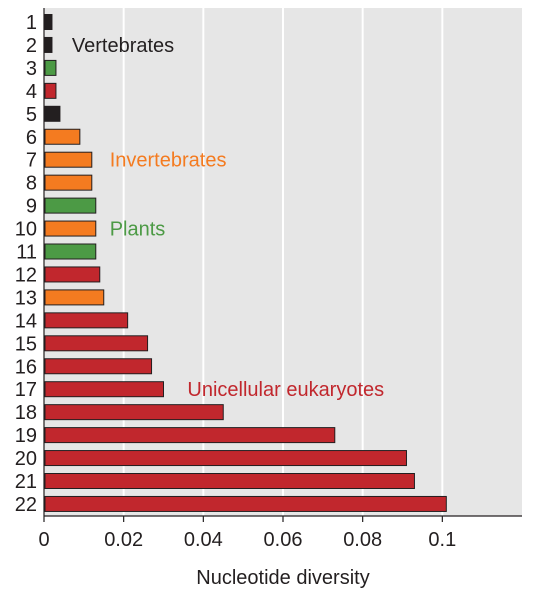 The image size is (540, 594). I want to click on category-label-3: 3, so click(31, 69).